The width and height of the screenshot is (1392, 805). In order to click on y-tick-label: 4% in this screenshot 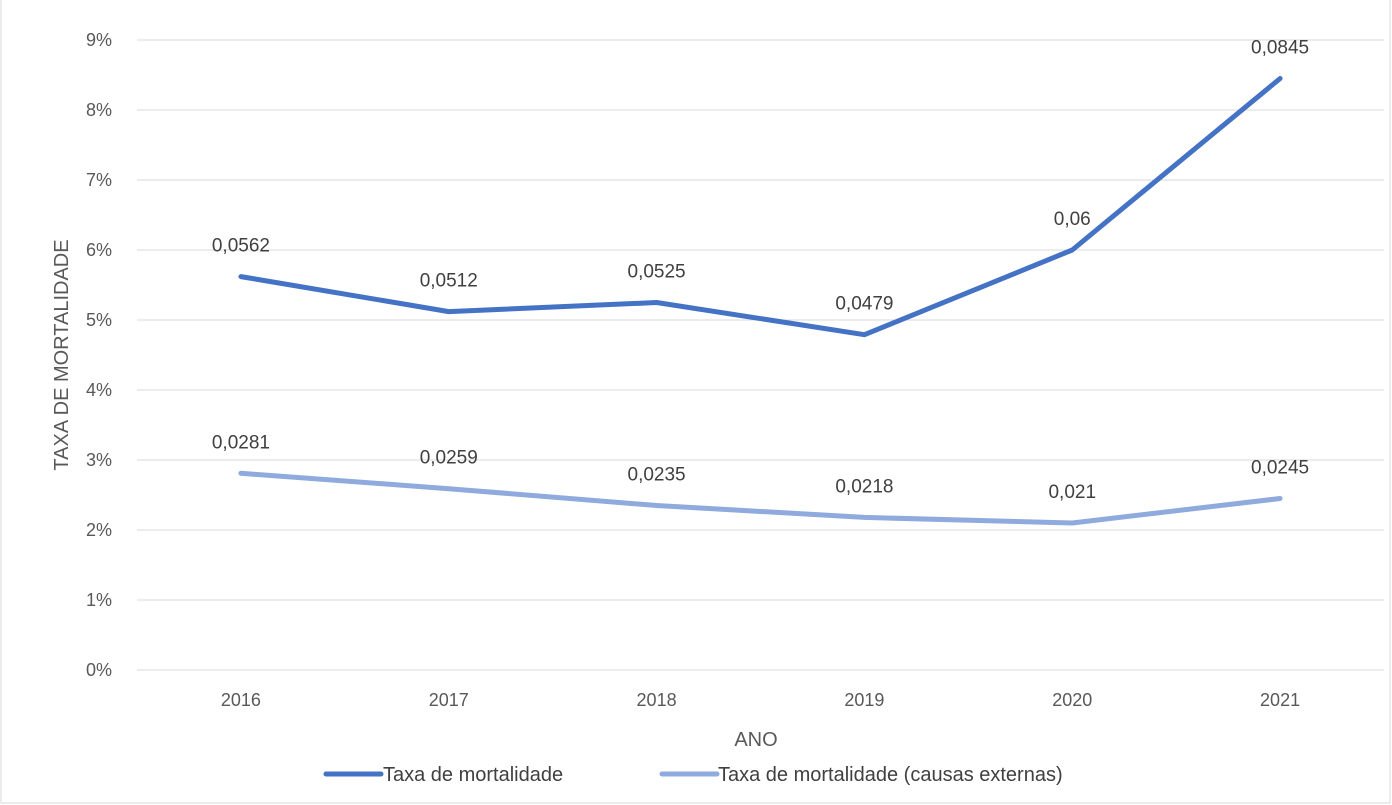, I will do `click(99, 390)`.